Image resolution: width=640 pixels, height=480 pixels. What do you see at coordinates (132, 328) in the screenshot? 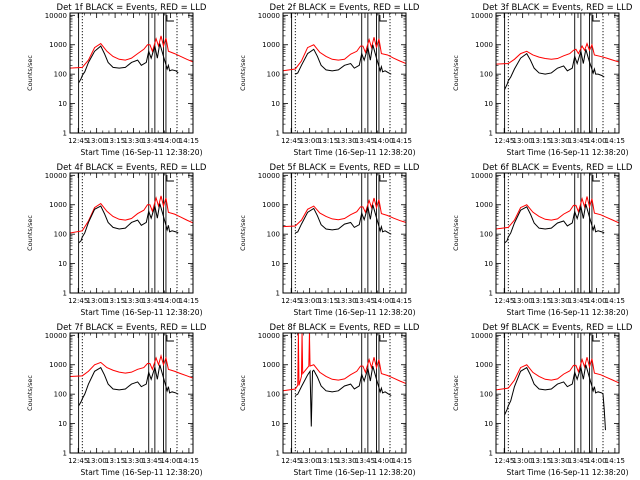
I see `panel-title: Det 7f BLACK = Events, RED = LLD` at bounding box center [132, 328].